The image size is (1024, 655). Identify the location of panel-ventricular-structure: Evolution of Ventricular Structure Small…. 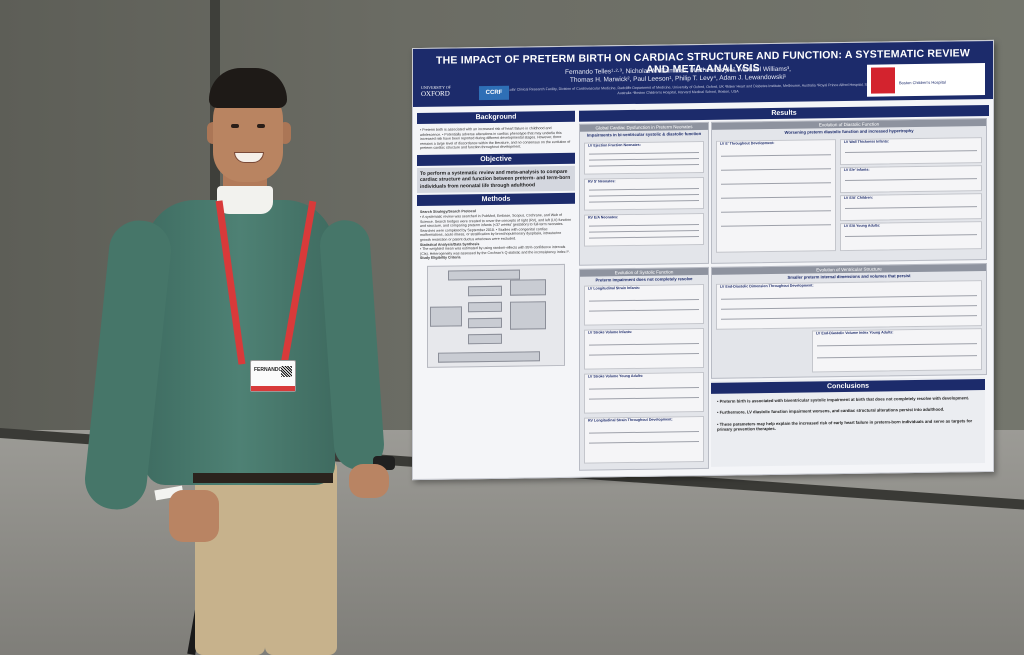
(849, 321).